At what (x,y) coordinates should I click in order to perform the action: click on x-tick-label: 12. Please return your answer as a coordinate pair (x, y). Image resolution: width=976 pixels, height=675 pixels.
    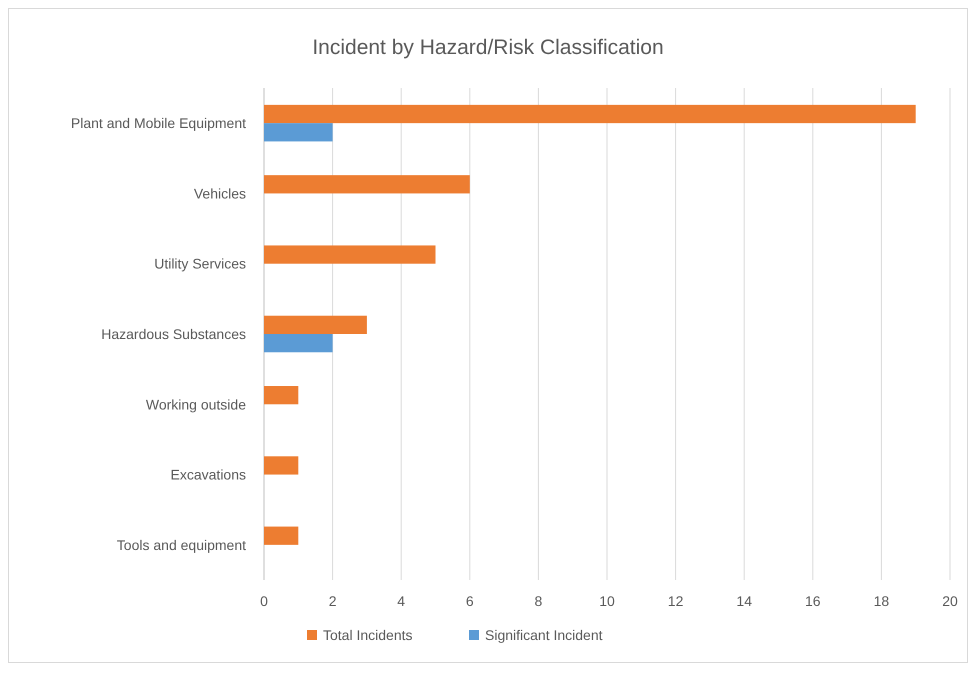
    Looking at the image, I should click on (676, 601).